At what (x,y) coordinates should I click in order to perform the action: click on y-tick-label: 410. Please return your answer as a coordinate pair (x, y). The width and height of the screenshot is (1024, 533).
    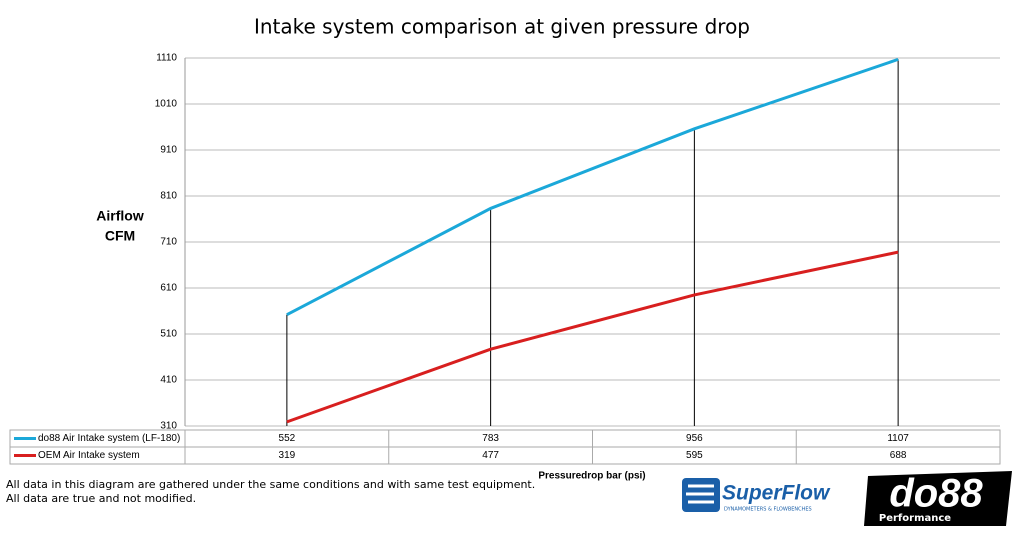
    Looking at the image, I should click on (168, 380).